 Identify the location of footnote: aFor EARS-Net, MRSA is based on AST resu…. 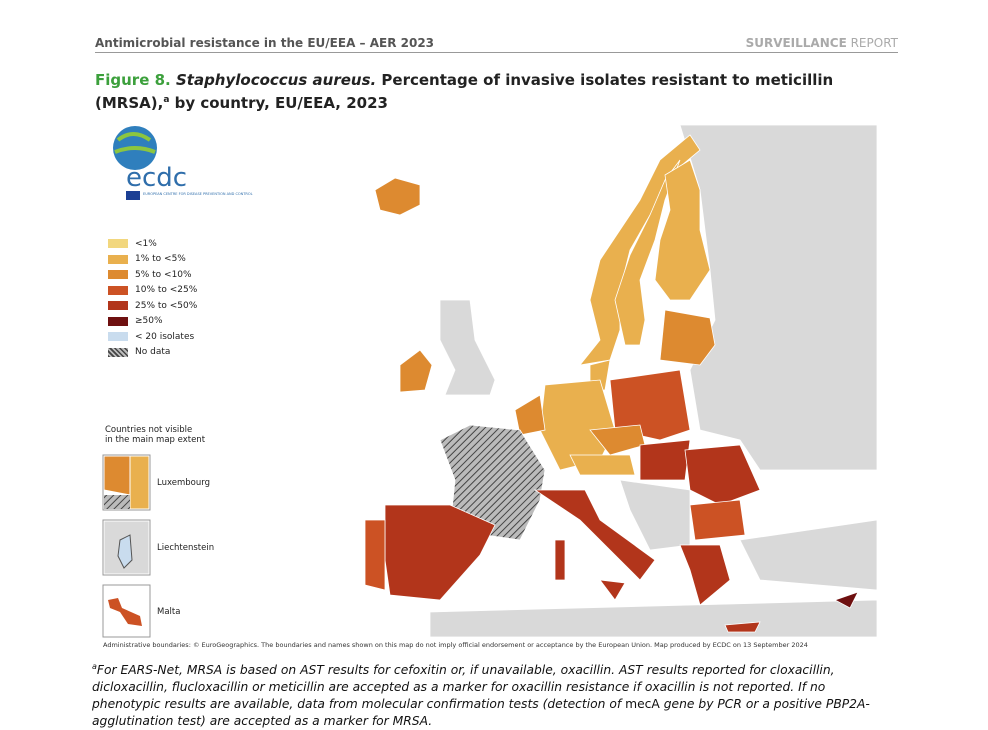
(492, 694).